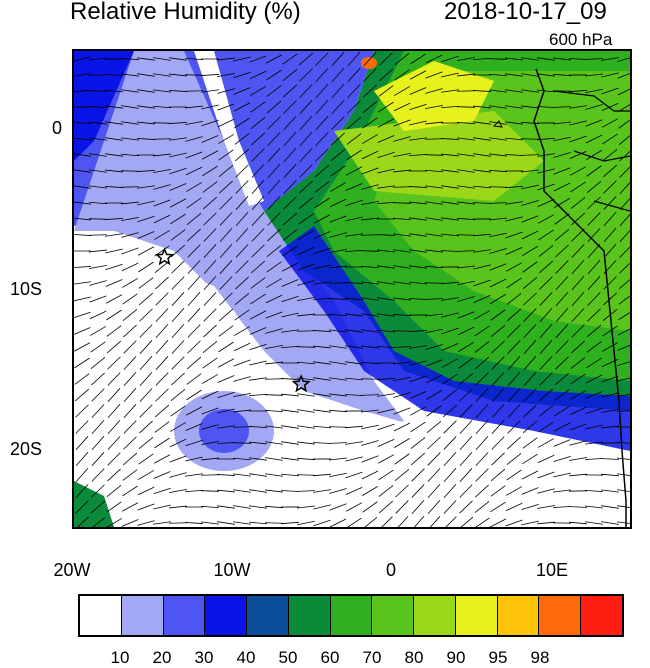  I want to click on colorbar-label: 10, so click(120, 658).